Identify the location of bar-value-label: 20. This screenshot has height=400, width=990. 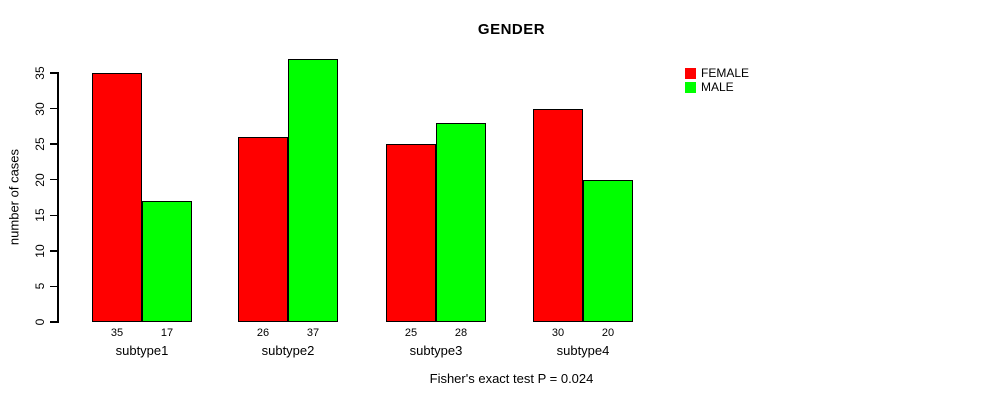
(608, 333).